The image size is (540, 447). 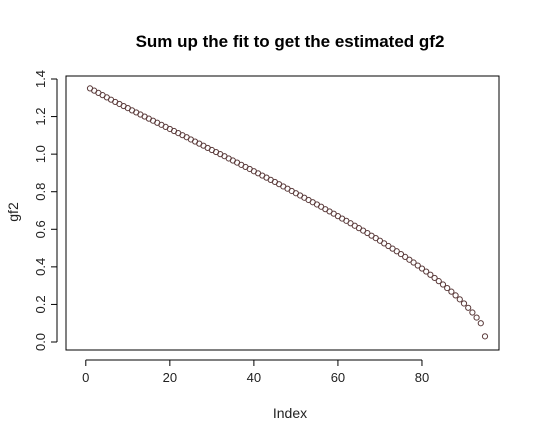 What do you see at coordinates (40, 267) in the screenshot?
I see `y-tick-label: 0.4` at bounding box center [40, 267].